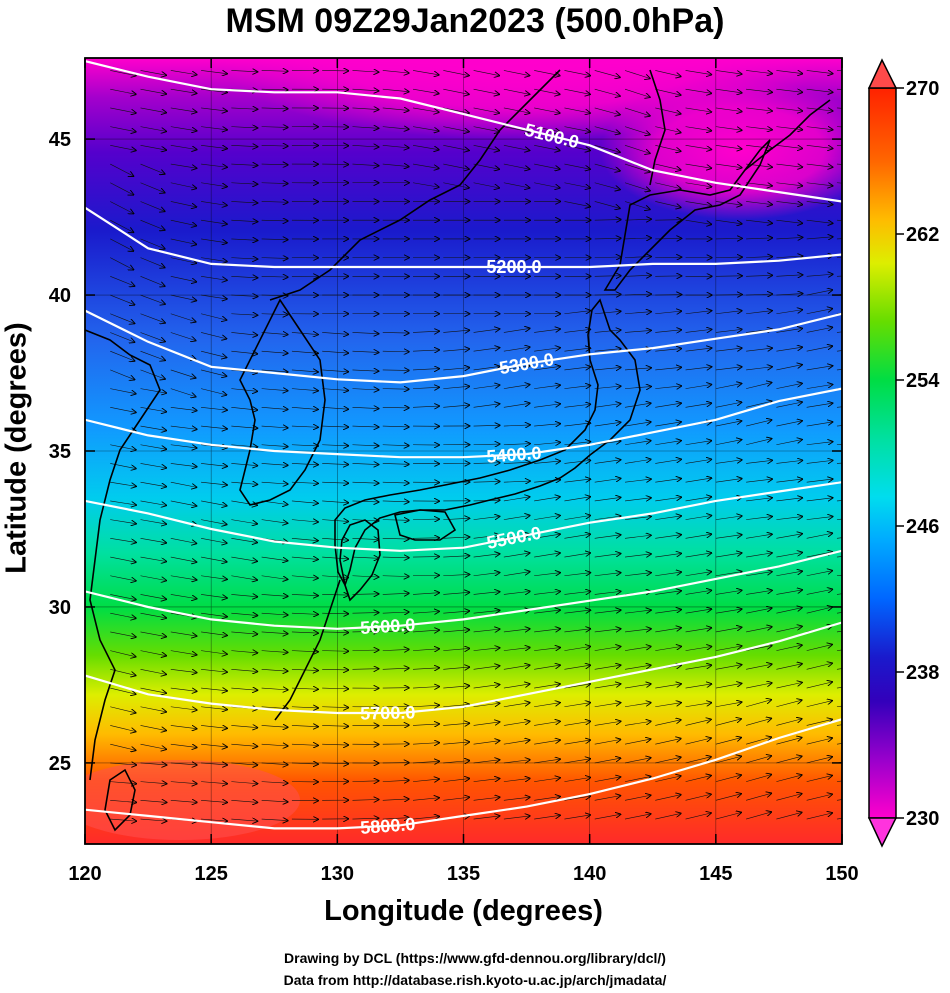 The image size is (950, 993). What do you see at coordinates (60, 296) in the screenshot?
I see `y-tick-label: 40` at bounding box center [60, 296].